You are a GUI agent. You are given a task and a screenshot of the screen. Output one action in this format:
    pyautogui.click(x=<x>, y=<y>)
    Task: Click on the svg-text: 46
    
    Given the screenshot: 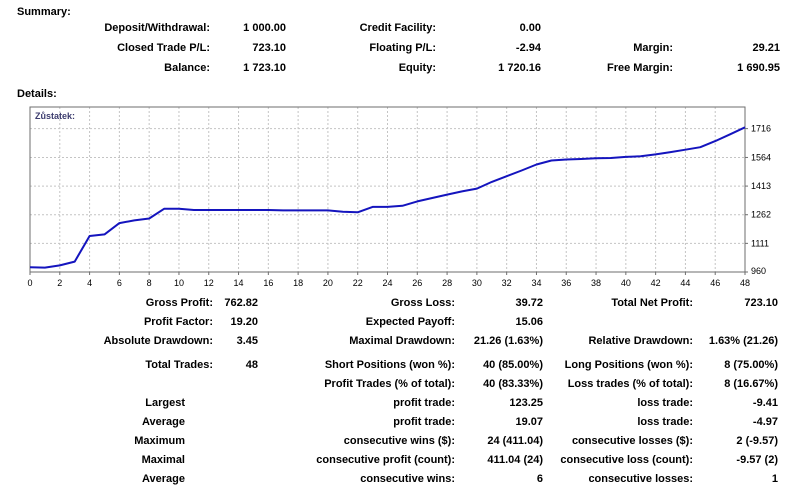 What is the action you would take?
    pyautogui.click(x=715, y=283)
    